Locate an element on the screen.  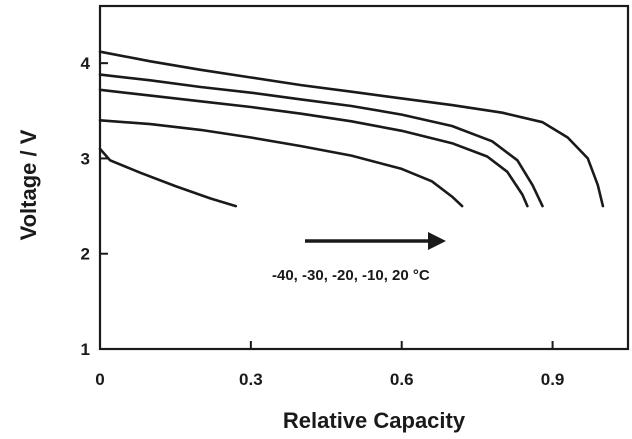
temperature-arrow is located at coordinates (375, 241).